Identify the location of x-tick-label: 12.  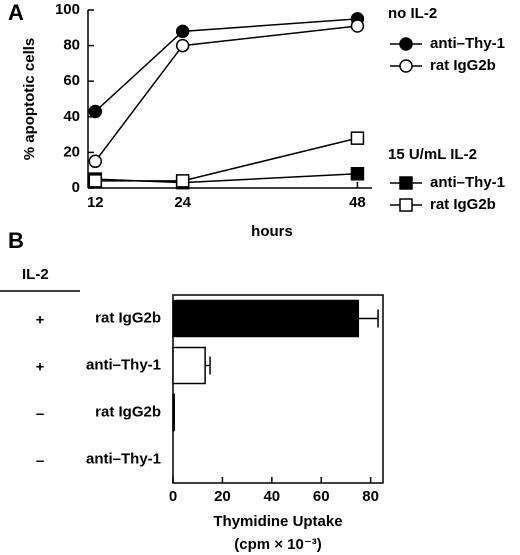
(95, 202).